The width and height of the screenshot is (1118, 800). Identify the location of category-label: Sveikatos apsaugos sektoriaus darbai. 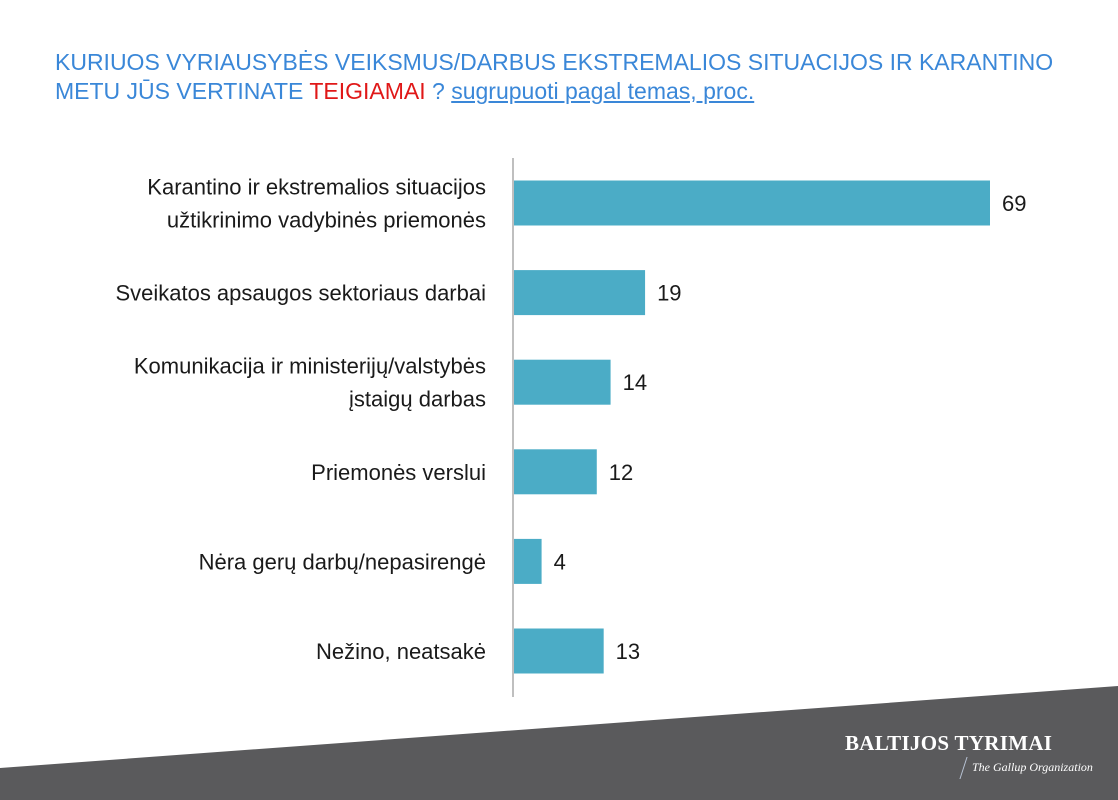
(300, 293).